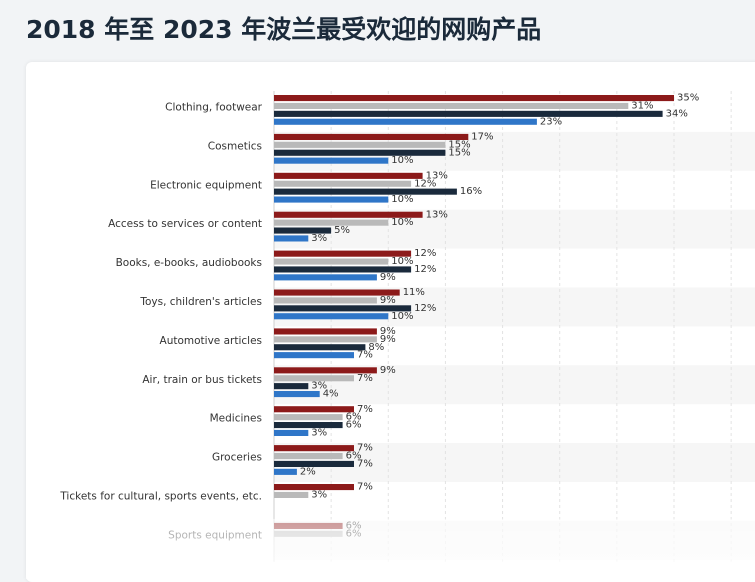  What do you see at coordinates (514, 462) in the screenshot?
I see `row-band` at bounding box center [514, 462].